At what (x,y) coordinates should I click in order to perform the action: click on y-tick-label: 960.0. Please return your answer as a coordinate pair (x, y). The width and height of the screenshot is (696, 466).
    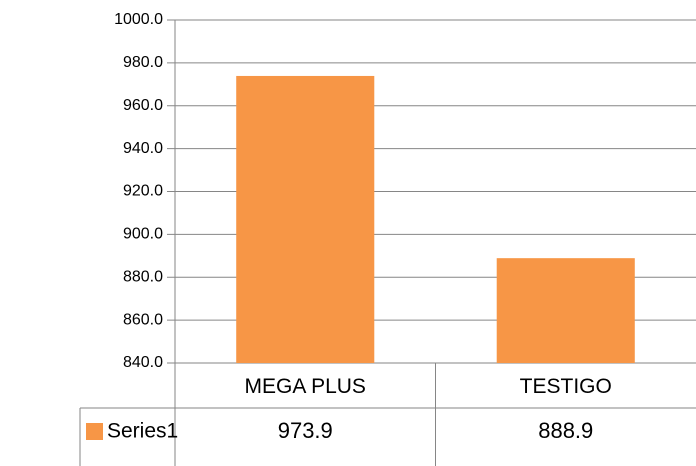
    Looking at the image, I should click on (143, 105).